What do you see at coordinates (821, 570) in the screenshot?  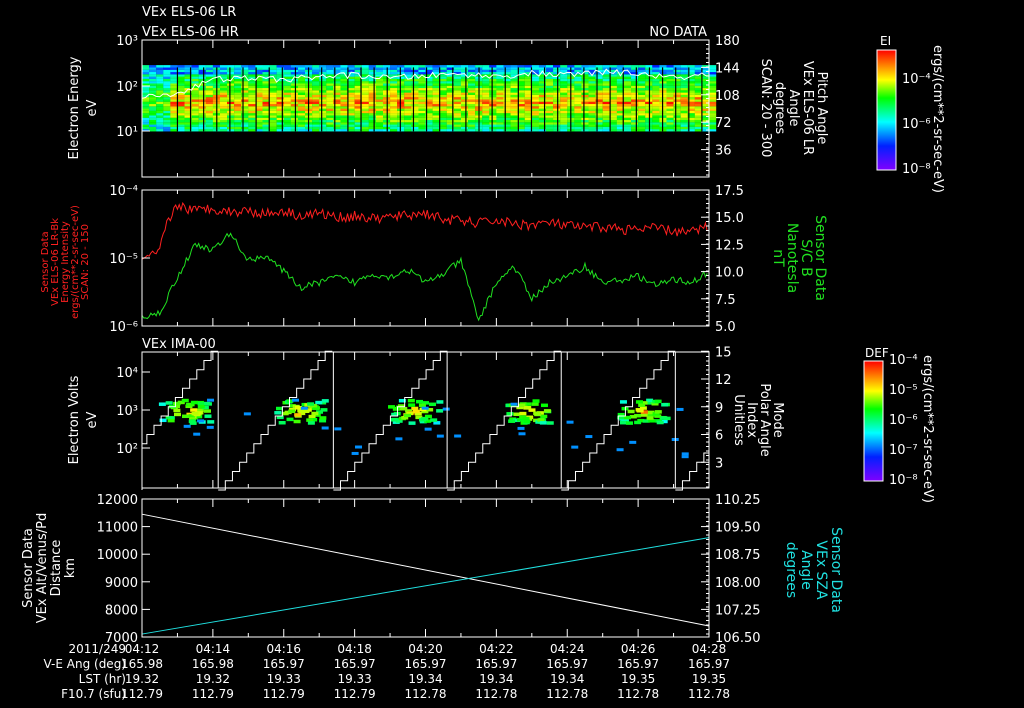 I see `y2-axis-label: VEx SZA` at bounding box center [821, 570].